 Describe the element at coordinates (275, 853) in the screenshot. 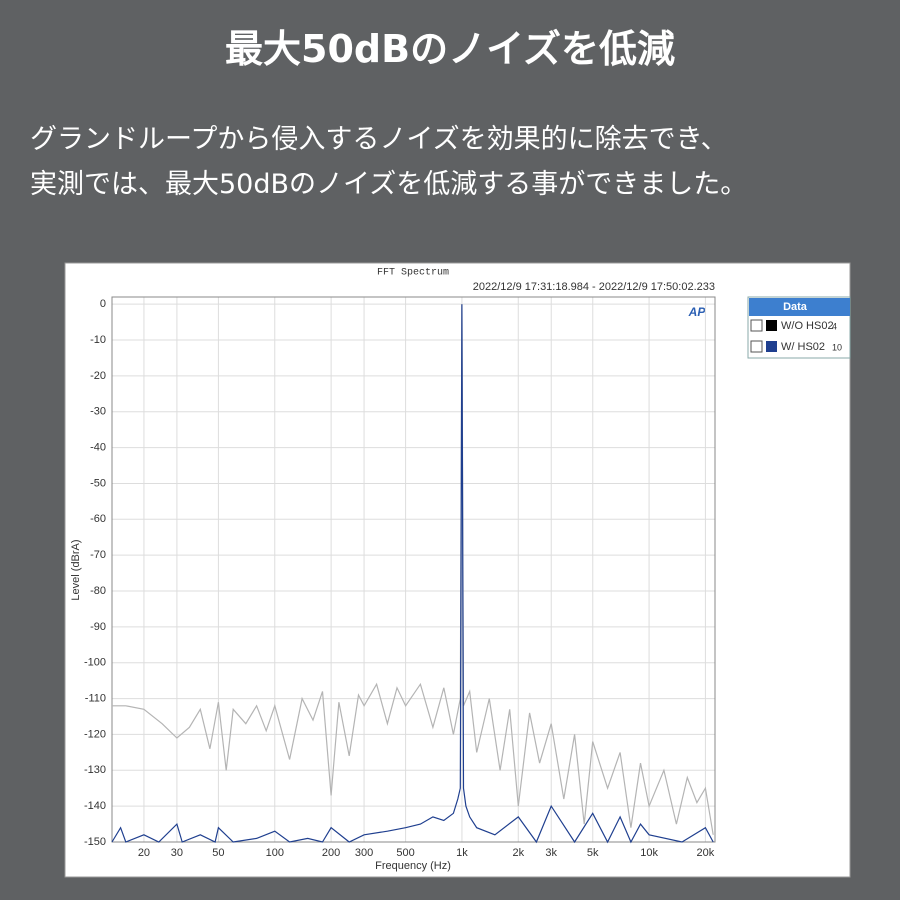

I see `x-tick-label: 100` at that location.